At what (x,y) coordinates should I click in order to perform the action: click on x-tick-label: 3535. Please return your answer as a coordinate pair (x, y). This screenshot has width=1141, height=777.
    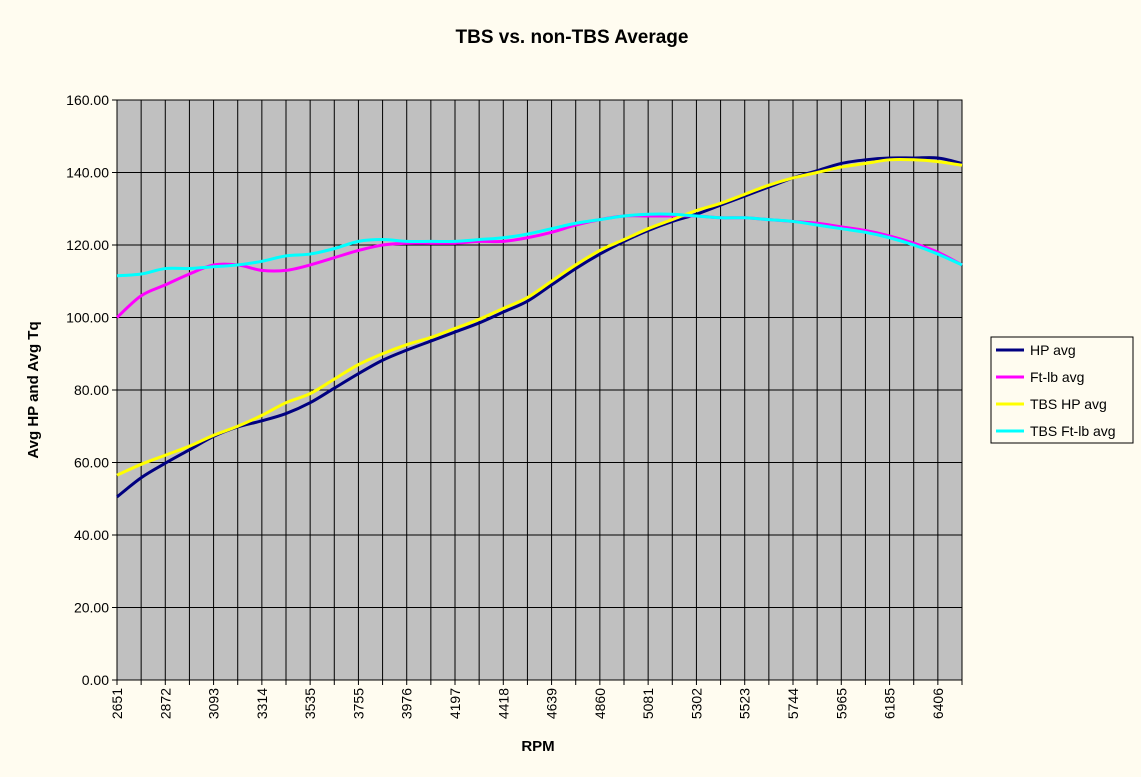
    Looking at the image, I should click on (310, 703).